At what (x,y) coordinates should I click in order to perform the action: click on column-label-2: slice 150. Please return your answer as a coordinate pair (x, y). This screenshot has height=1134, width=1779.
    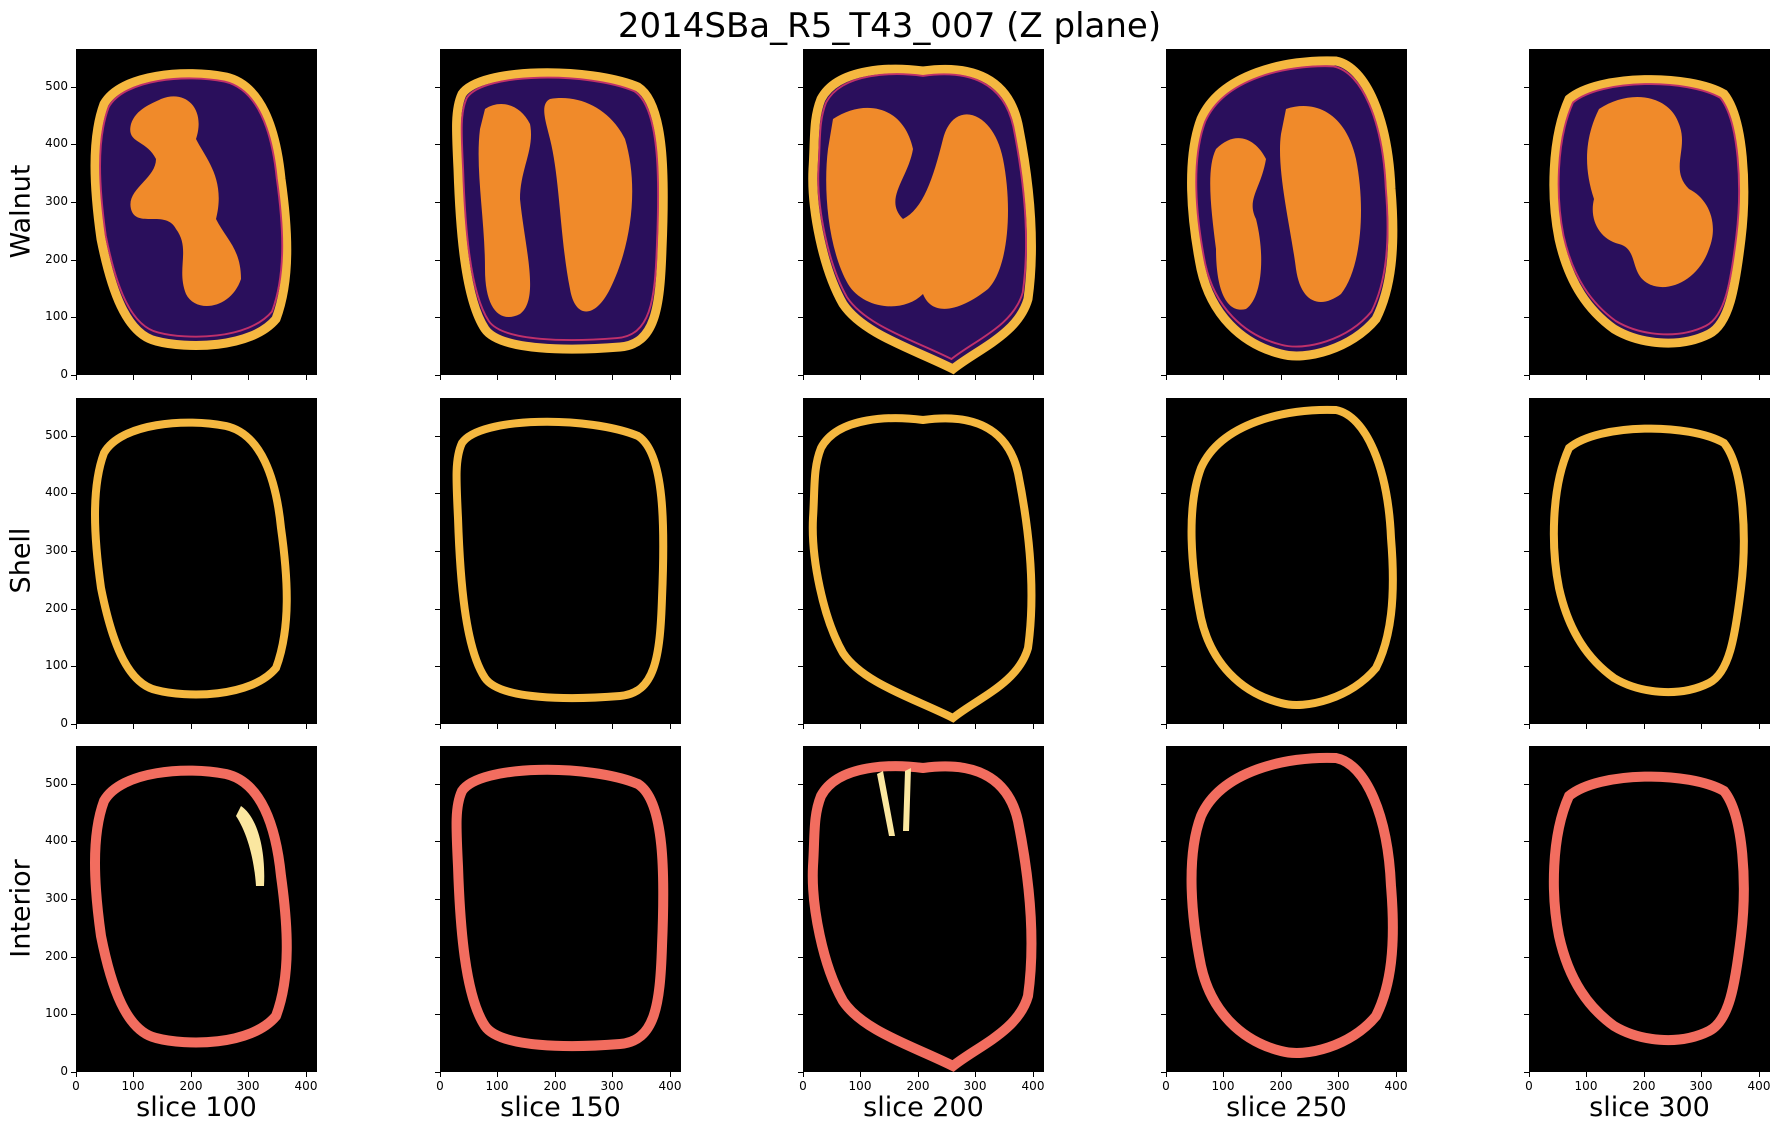
    Looking at the image, I should click on (560, 1107).